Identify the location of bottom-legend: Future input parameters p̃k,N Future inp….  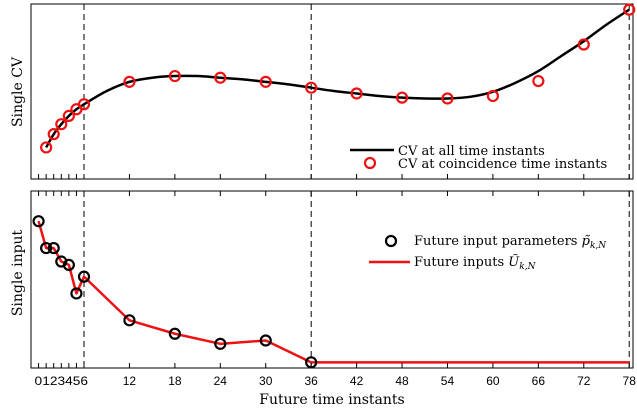
(488, 253).